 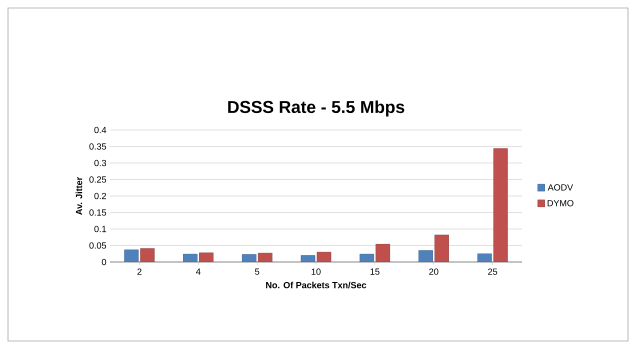 I want to click on y-tick-label: 0, so click(x=104, y=262).